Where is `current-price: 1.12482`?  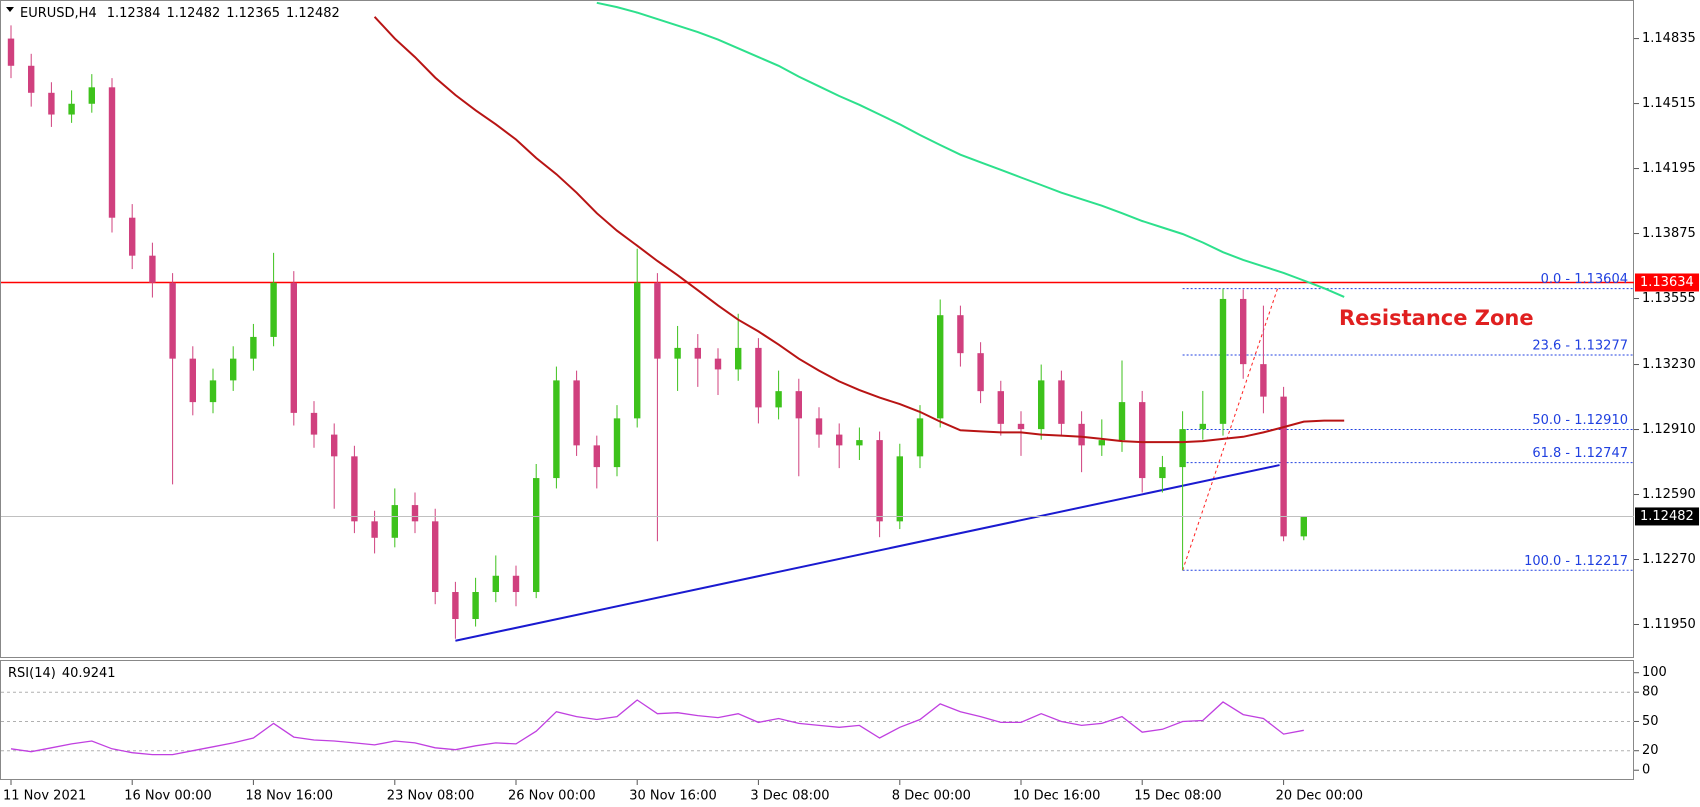
current-price: 1.12482 is located at coordinates (1667, 516).